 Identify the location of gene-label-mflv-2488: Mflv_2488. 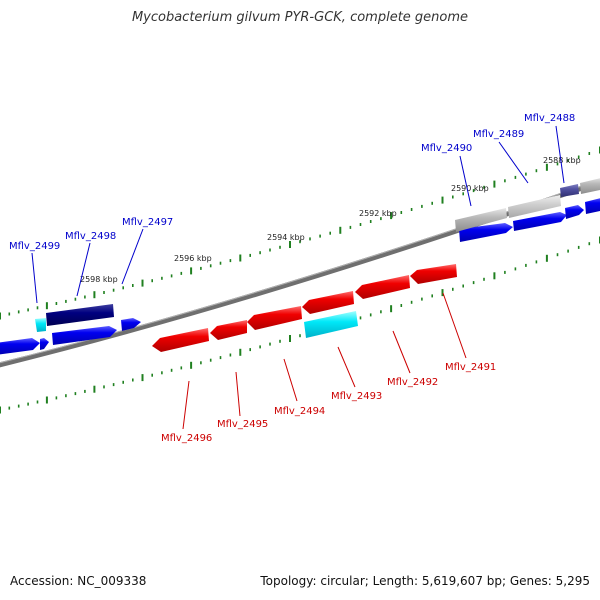
(549, 118).